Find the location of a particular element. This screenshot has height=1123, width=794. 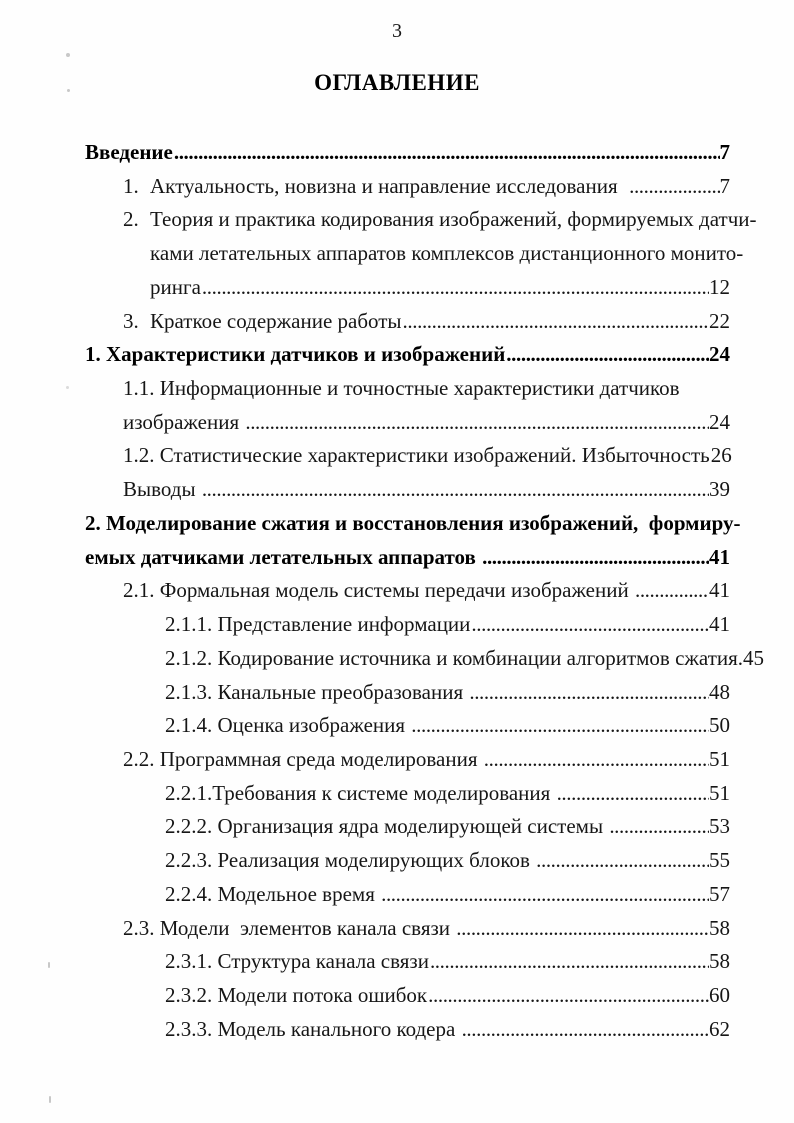

toc-row: 2.1.4. Оценка изображения 50 is located at coordinates (407, 726).